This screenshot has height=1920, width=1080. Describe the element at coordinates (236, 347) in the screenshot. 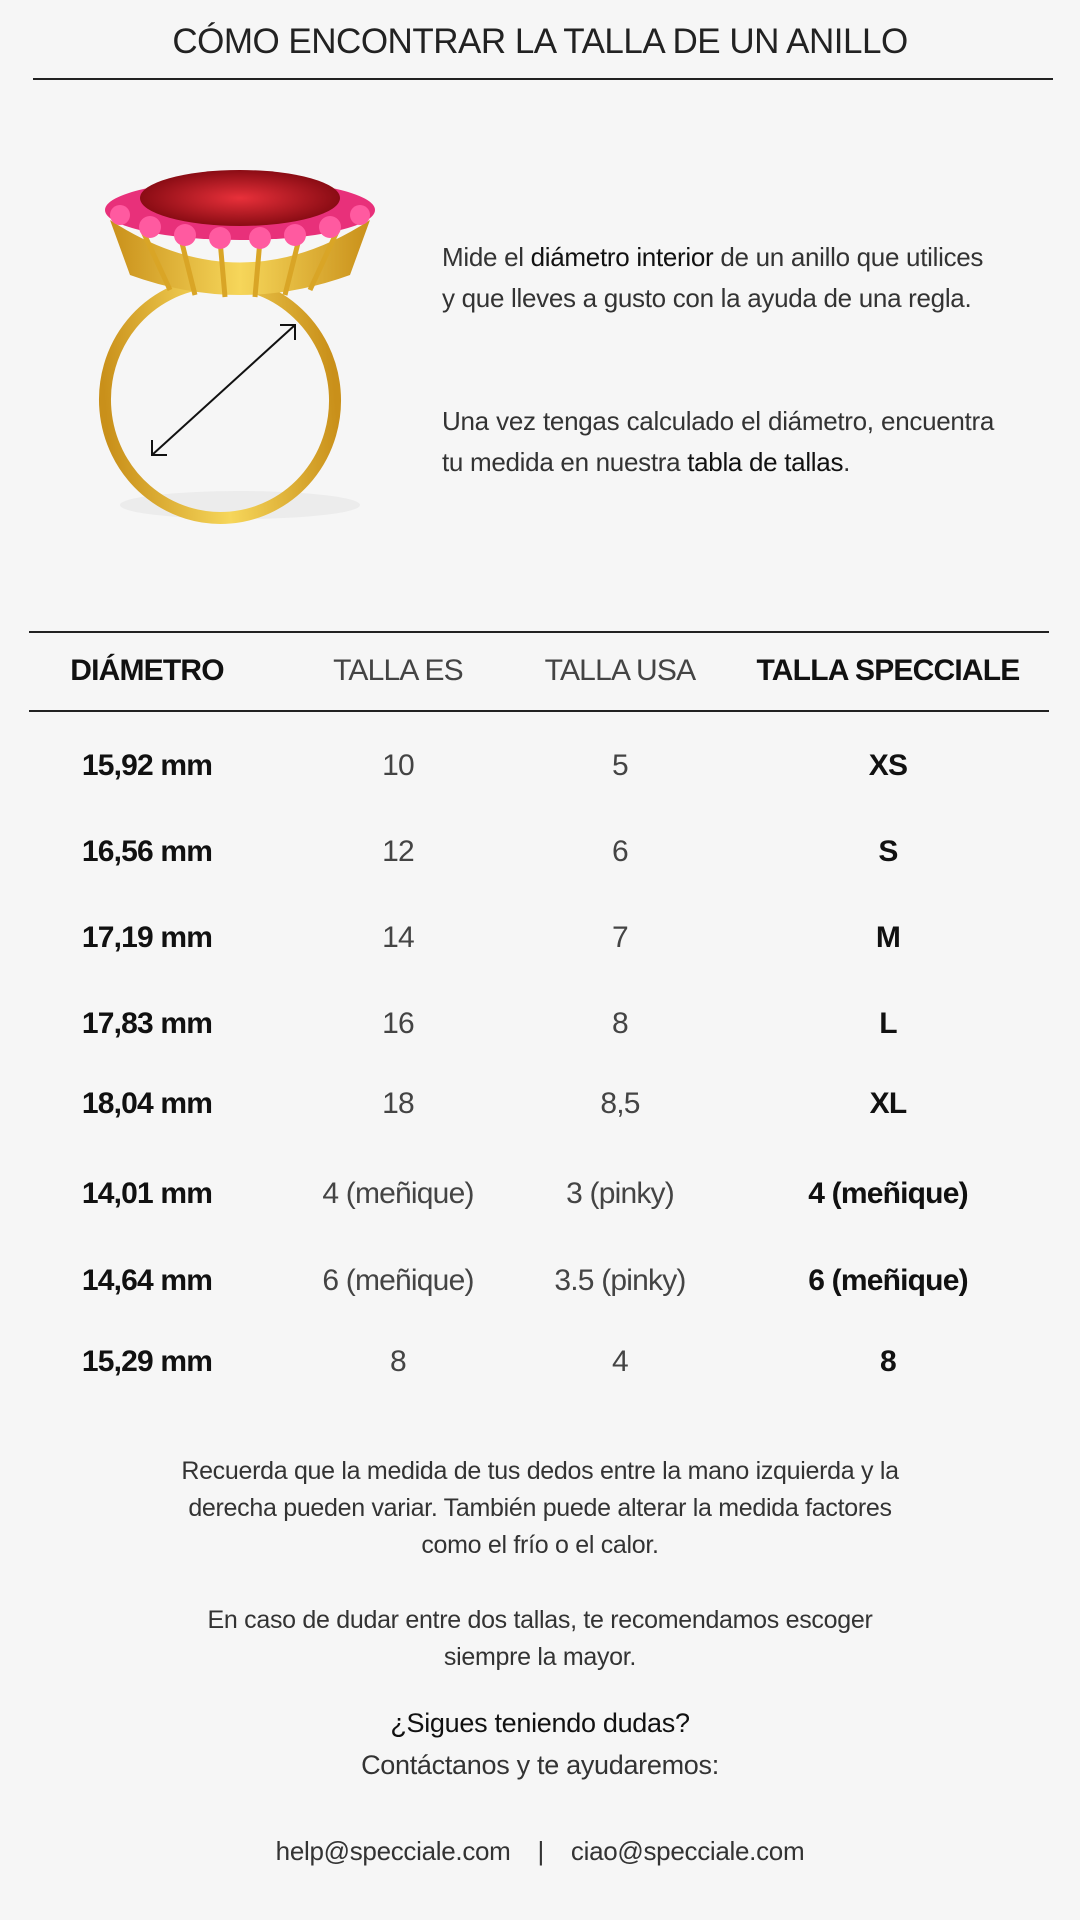

I see `ring-illustration` at that location.